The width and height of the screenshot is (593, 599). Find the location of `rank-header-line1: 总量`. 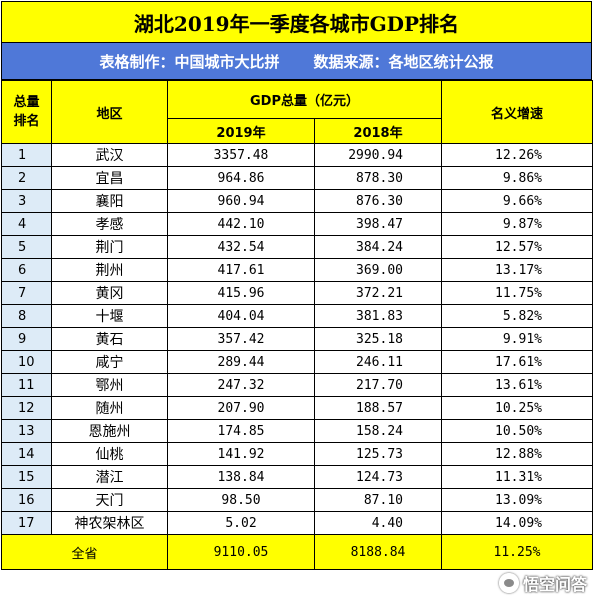

rank-header-line1: 总量 is located at coordinates (26, 102).